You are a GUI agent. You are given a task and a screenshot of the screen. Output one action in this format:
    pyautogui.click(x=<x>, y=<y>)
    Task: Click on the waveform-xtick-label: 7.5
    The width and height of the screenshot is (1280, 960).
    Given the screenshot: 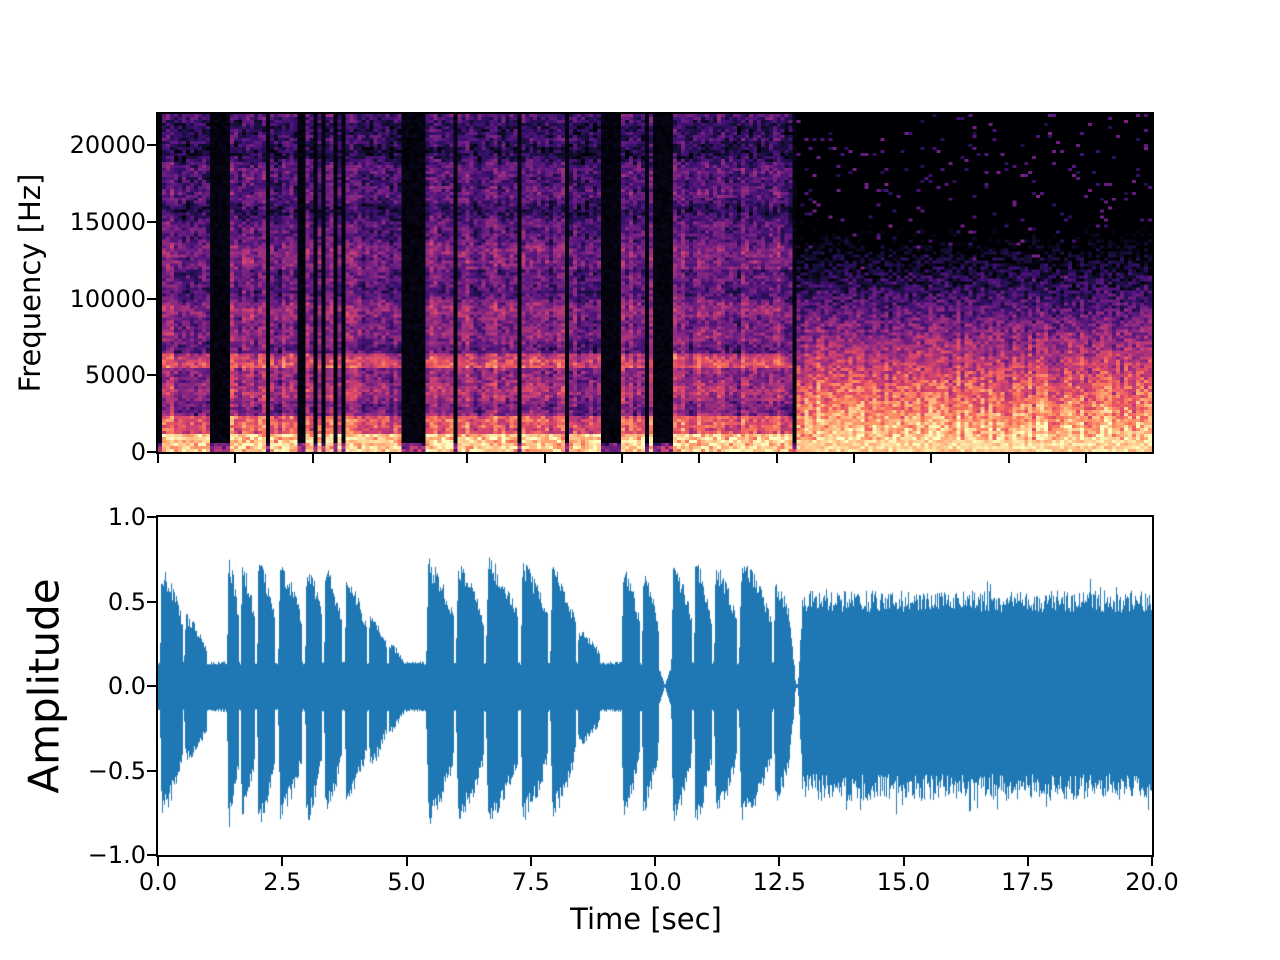 What is the action you would take?
    pyautogui.click(x=530, y=882)
    